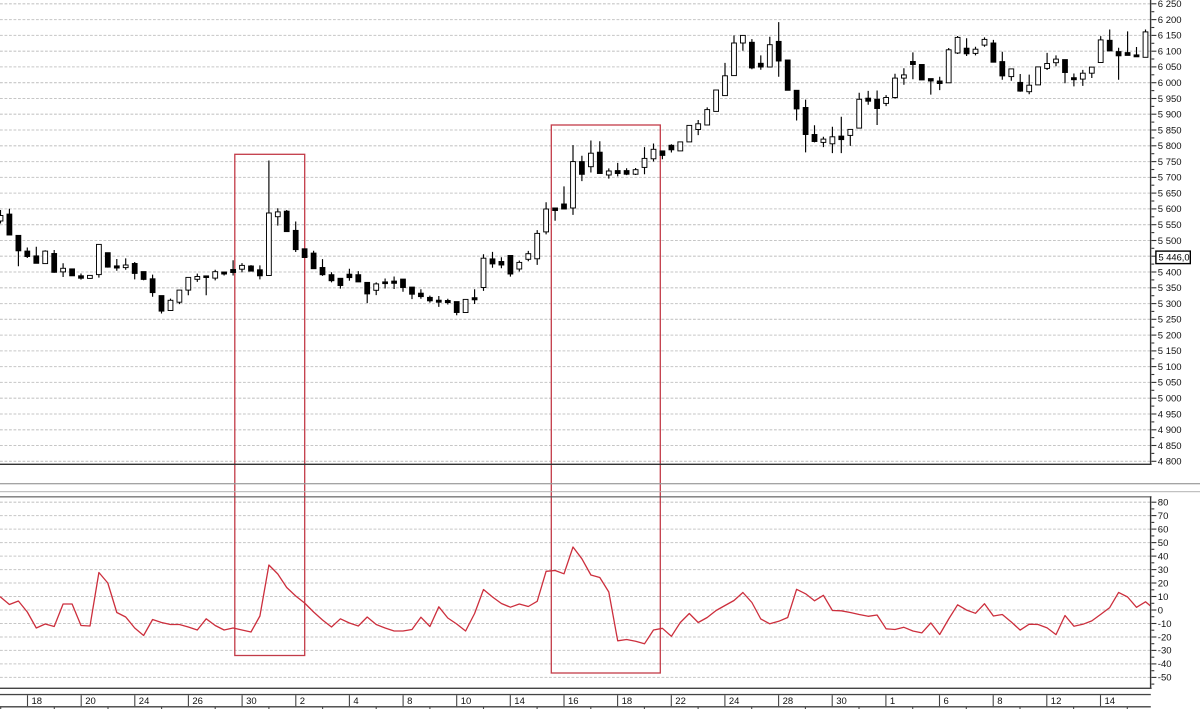  Describe the element at coordinates (1170, 304) in the screenshot. I see `svg-text: 5 300` at that location.